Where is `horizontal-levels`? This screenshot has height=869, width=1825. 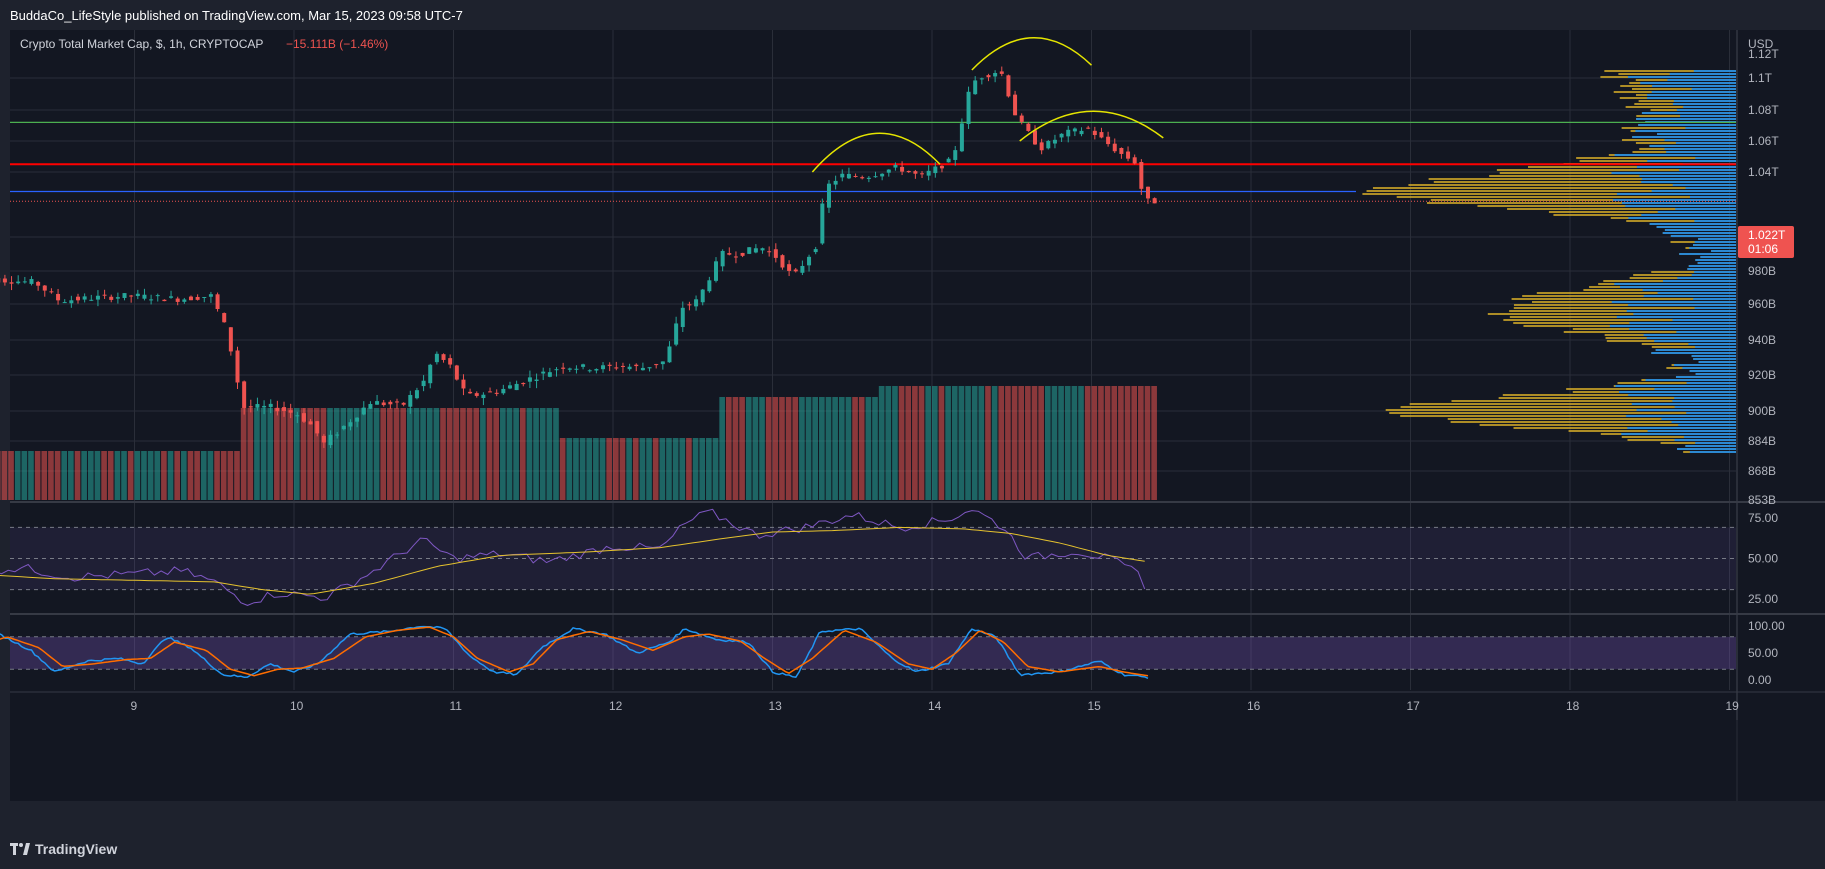
horizontal-levels is located at coordinates (873, 161).